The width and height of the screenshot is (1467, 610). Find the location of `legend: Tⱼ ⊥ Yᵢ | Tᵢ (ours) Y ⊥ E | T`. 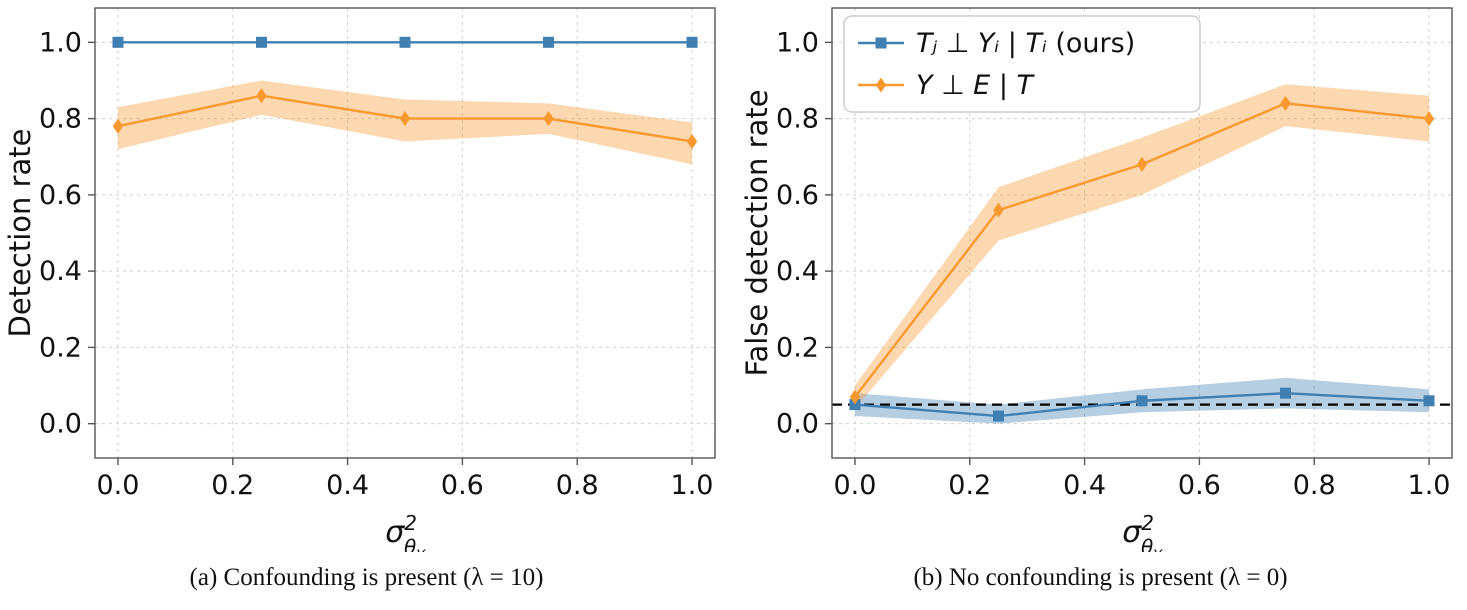

legend: Tⱼ ⊥ Yᵢ | Tᵢ (ours) Y ⊥ E | T is located at coordinates (1022, 64).